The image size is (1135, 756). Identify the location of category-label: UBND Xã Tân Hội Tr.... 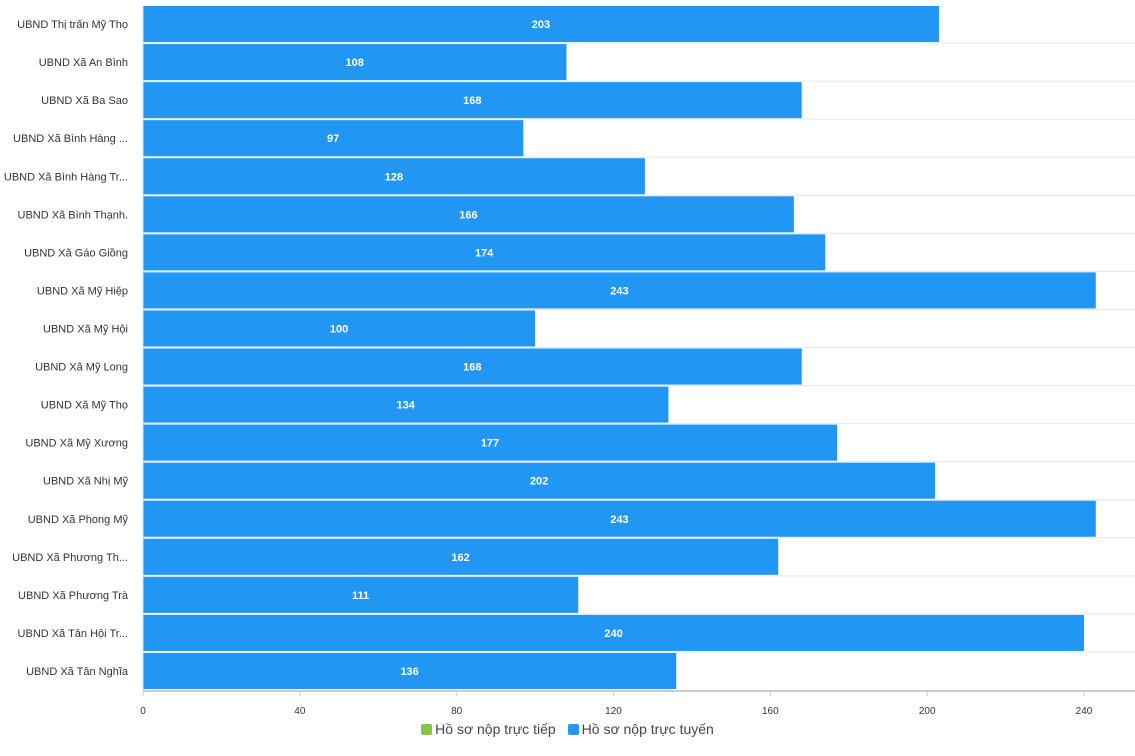
(73, 634).